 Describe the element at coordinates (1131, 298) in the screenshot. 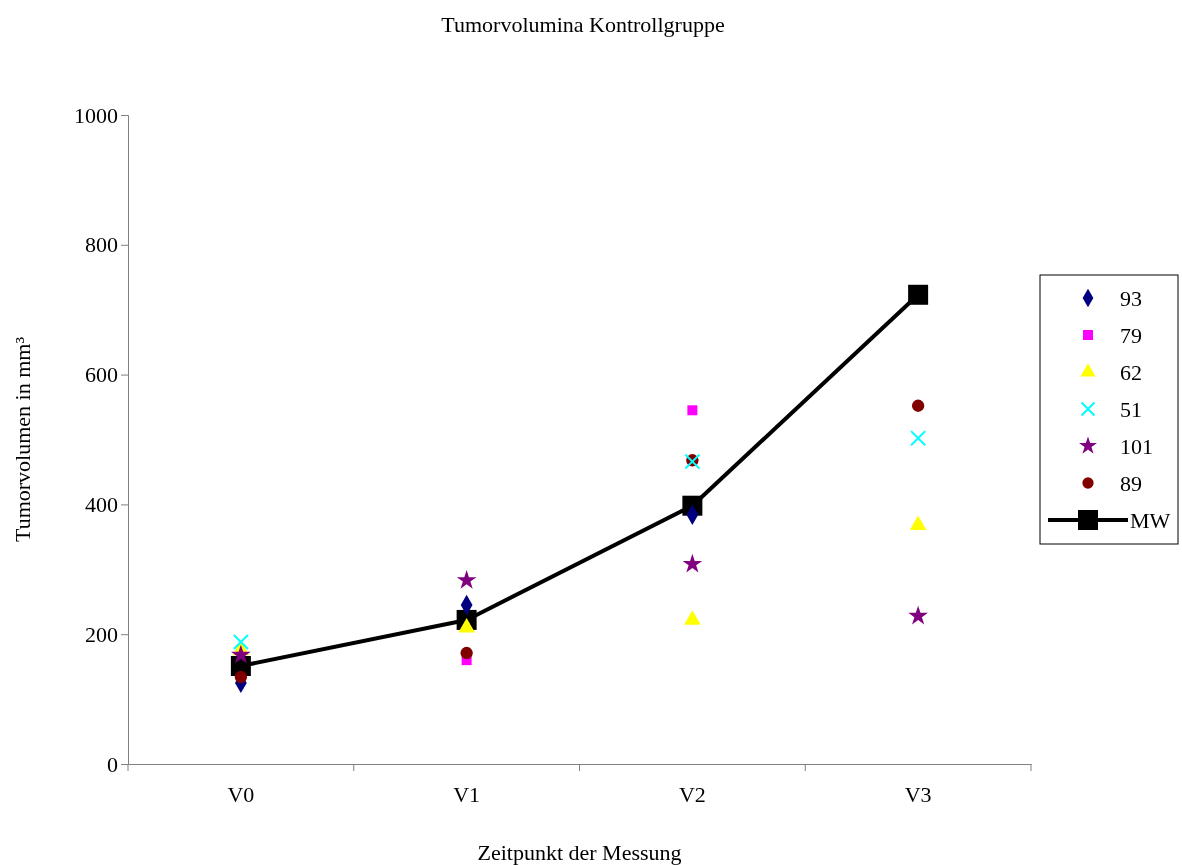

I see `legend-label: 93` at that location.